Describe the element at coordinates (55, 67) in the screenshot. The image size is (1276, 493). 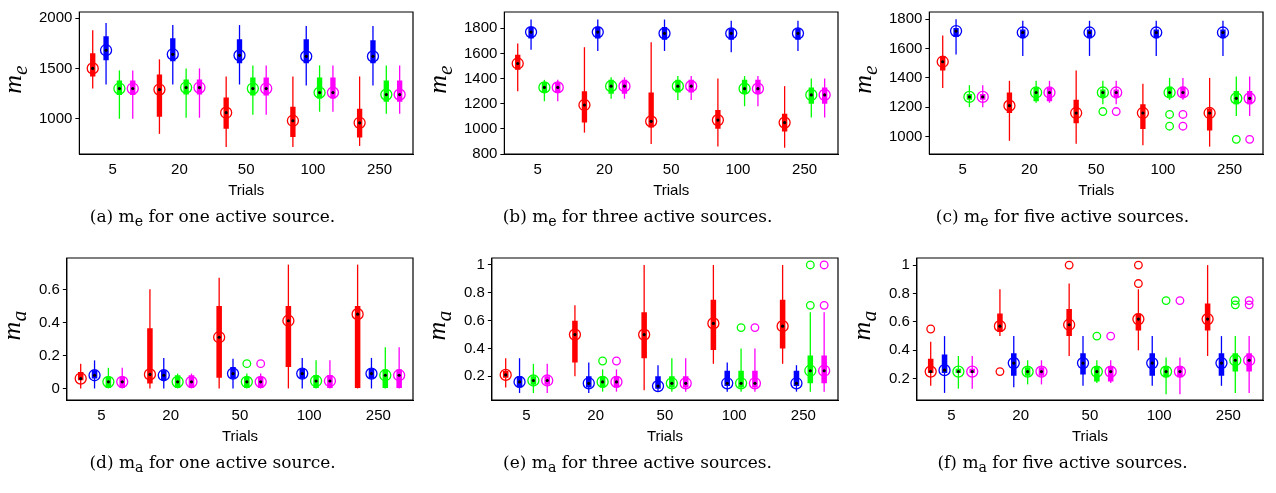
I see `y-tick-label: 1500` at that location.